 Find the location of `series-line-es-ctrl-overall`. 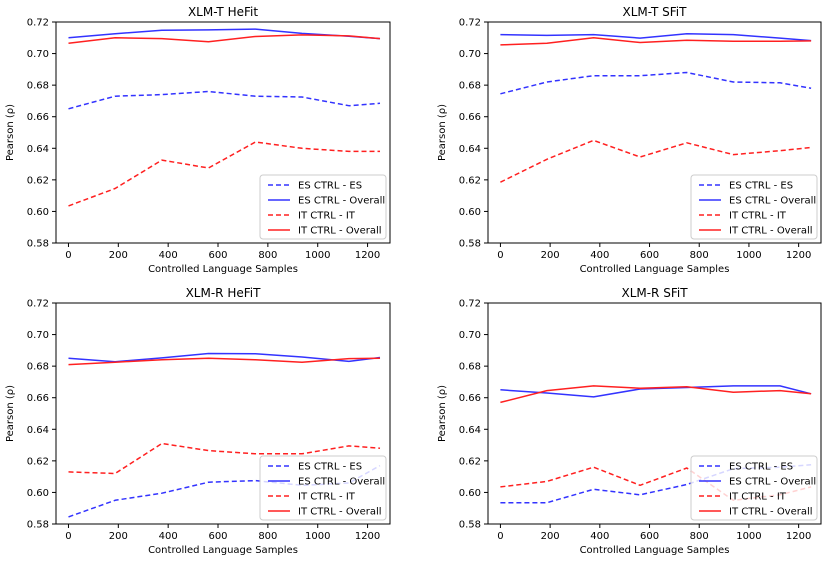

series-line-es-ctrl-overall is located at coordinates (656, 37).